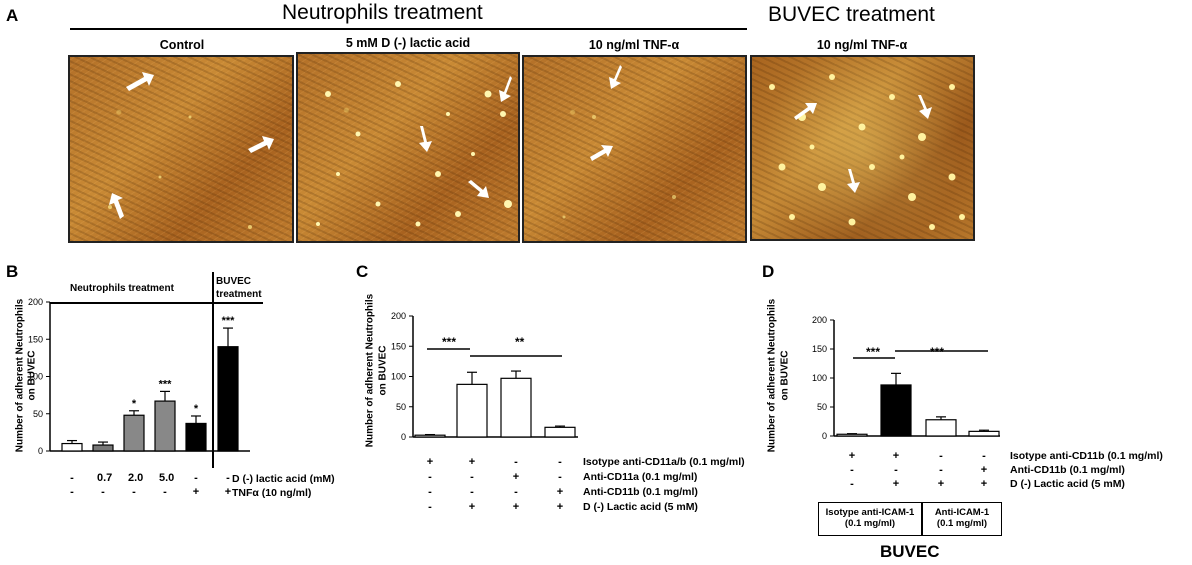 This screenshot has height=565, width=1192. What do you see at coordinates (640, 477) in the screenshot?
I see `panel-c-row-label: Anti-CD11a (0.1 mg/ml)` at bounding box center [640, 477].